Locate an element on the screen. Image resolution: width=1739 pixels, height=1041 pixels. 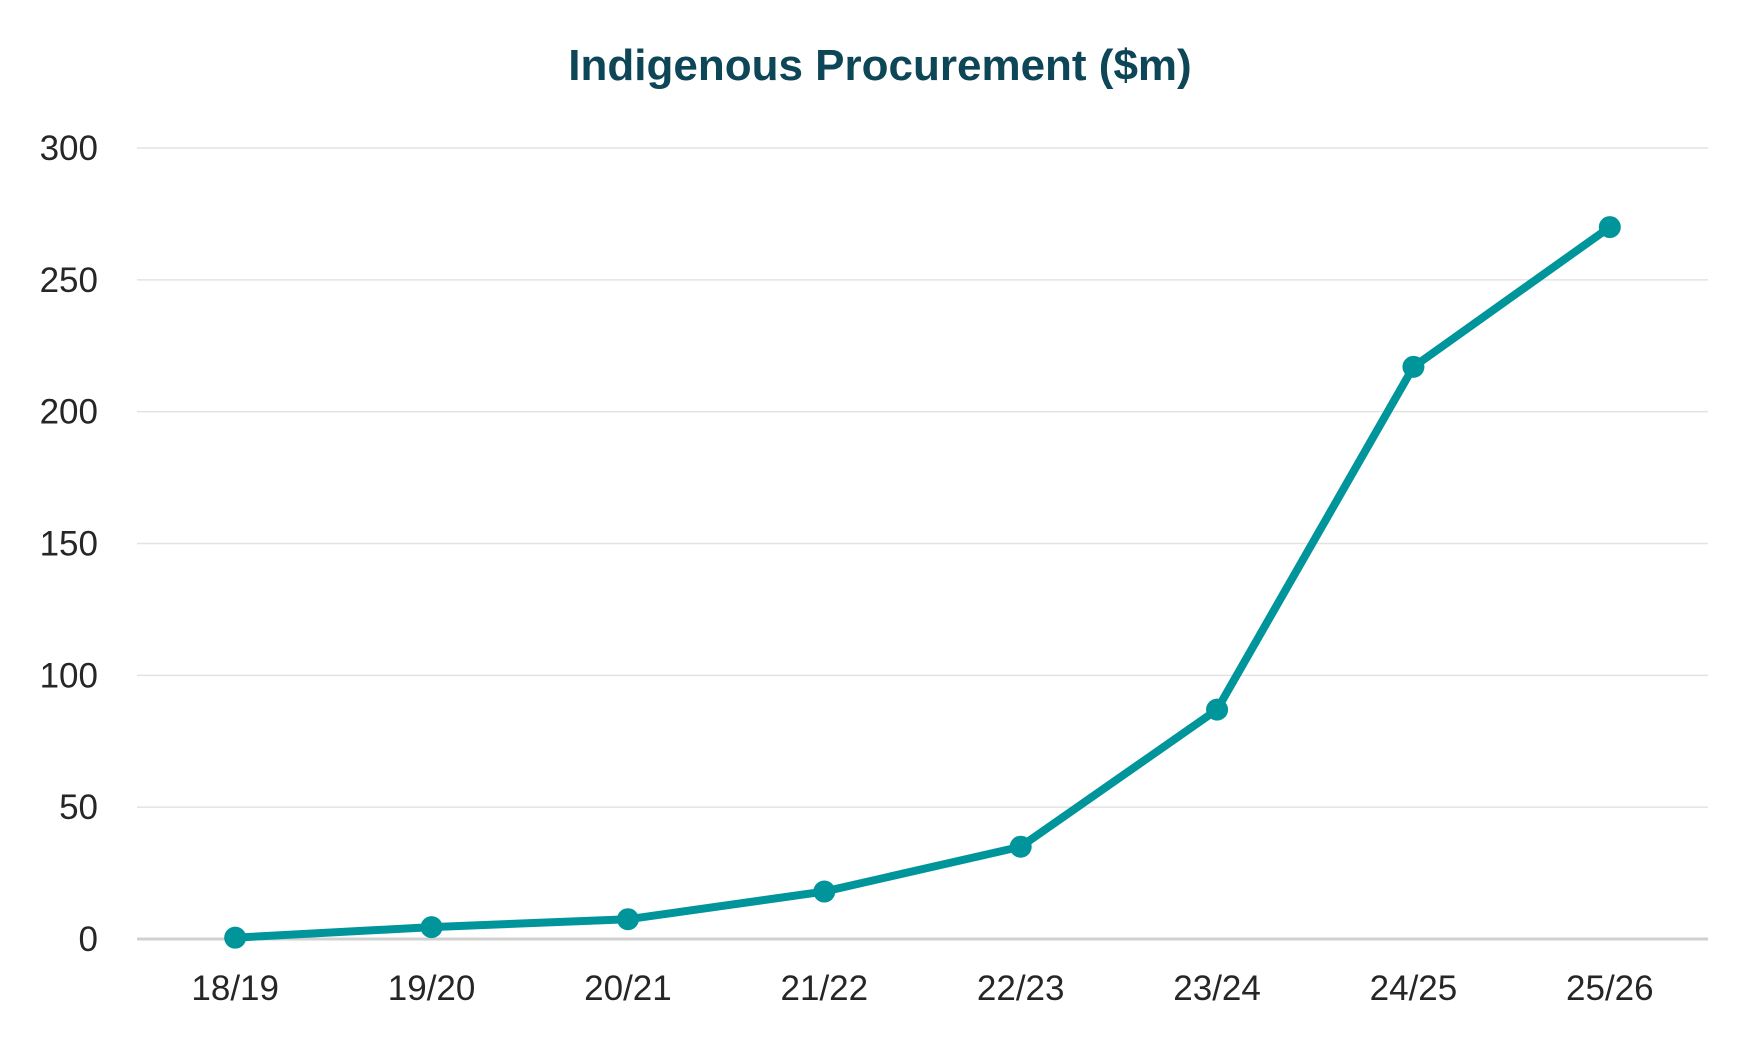
x-tick-label: 25/26 is located at coordinates (1610, 988).